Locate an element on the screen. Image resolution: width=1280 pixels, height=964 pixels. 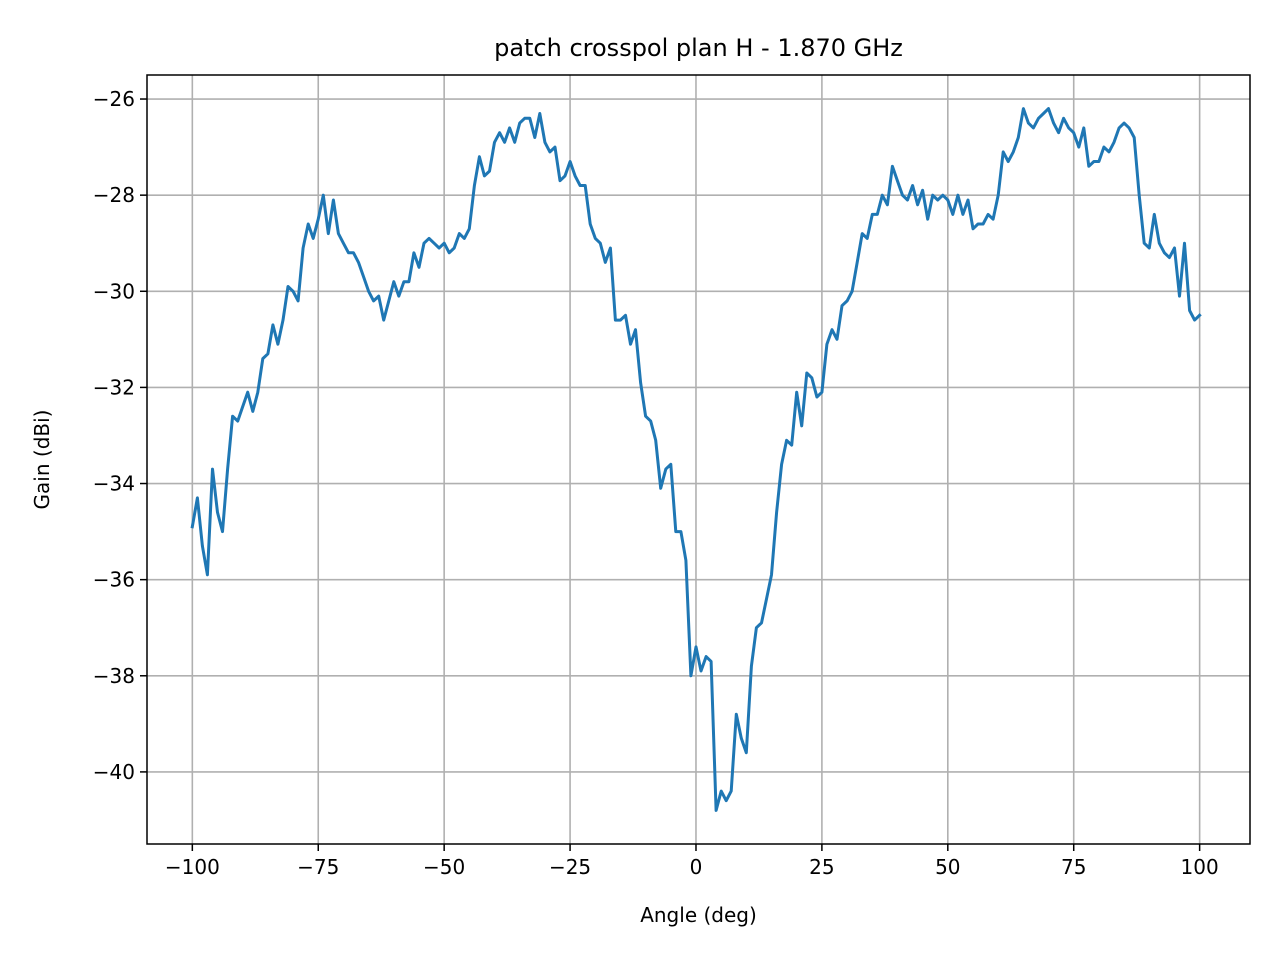
x-tick-label: 25 is located at coordinates (821, 867).